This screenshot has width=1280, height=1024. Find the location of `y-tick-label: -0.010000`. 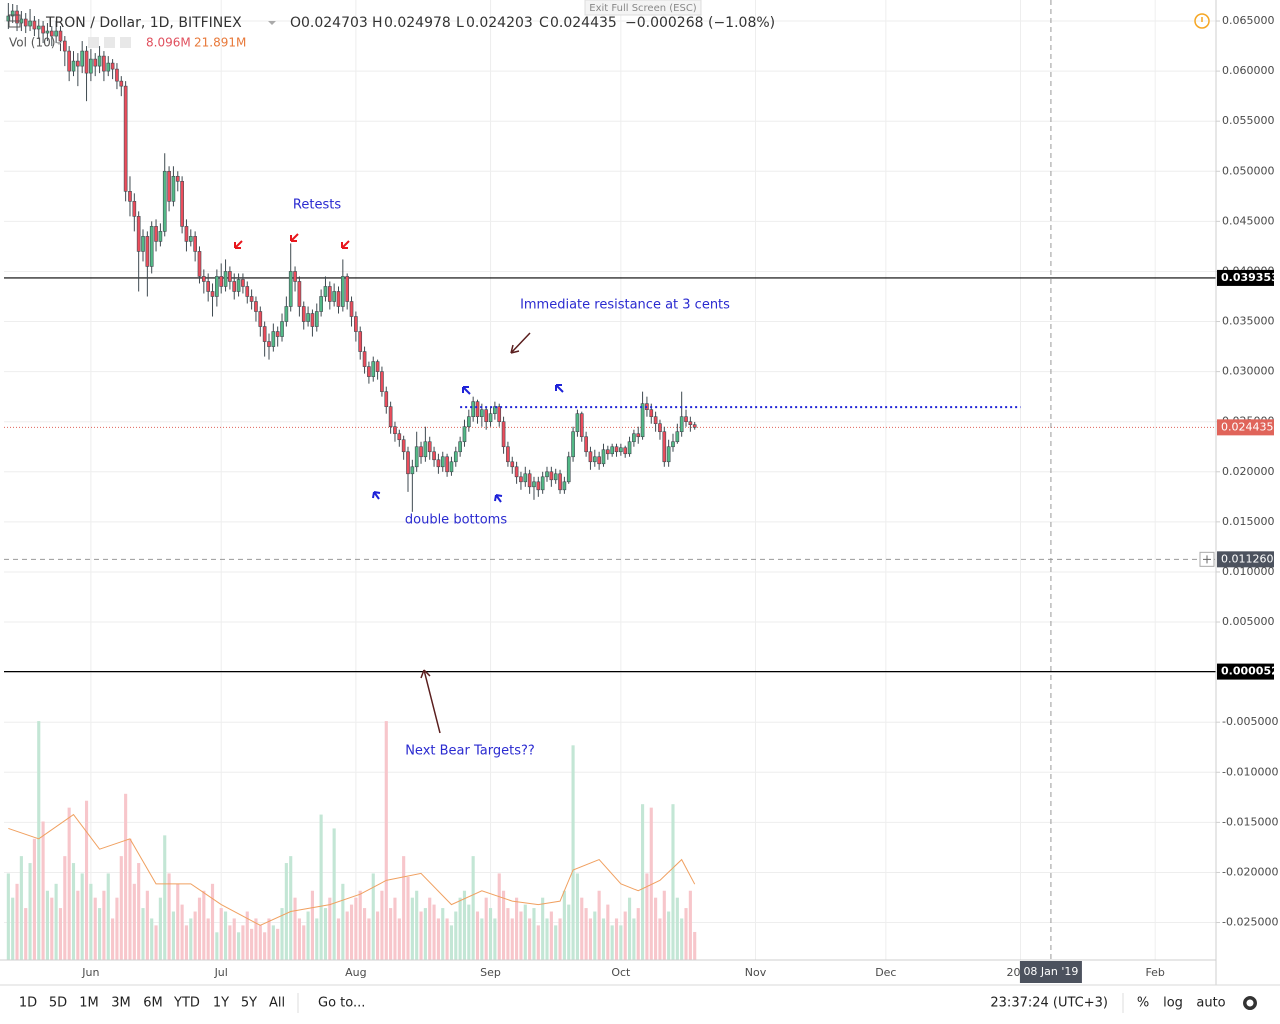

y-tick-label: -0.010000 is located at coordinates (1250, 771).